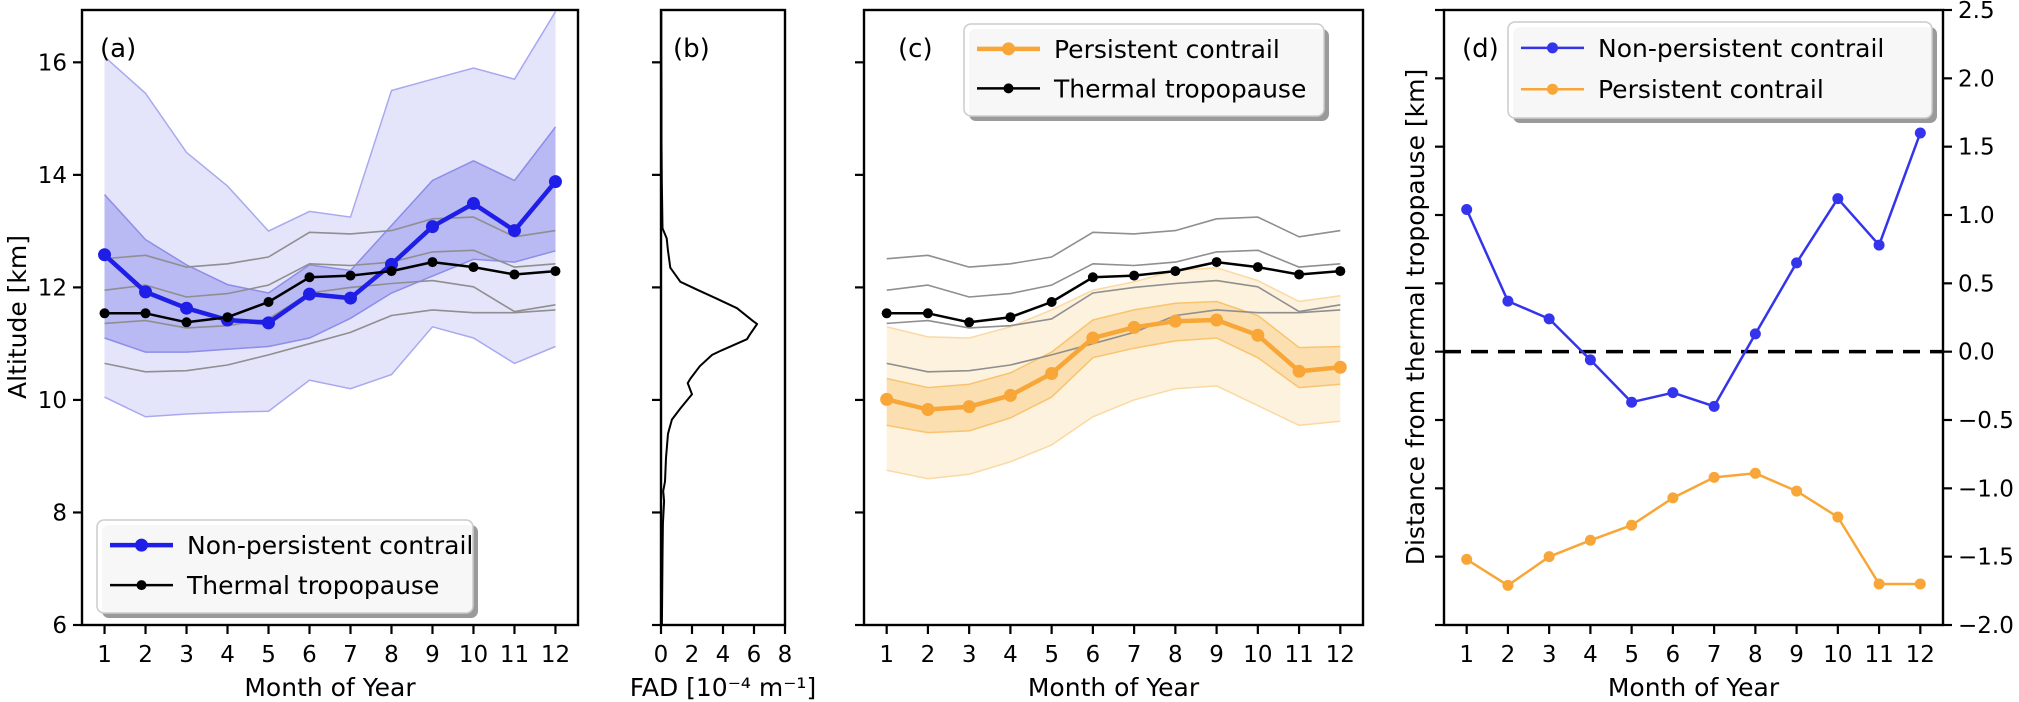 The image size is (2019, 702). What do you see at coordinates (52, 176) in the screenshot?
I see `y-tick-label: 14` at bounding box center [52, 176].